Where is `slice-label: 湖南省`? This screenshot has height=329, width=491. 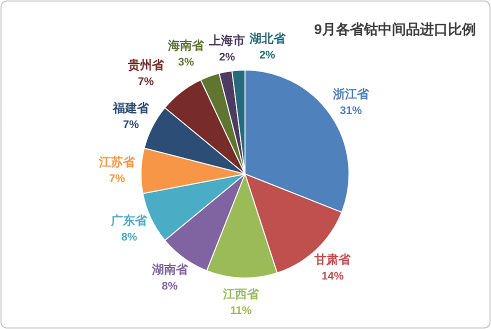
slice-label: 湖南省 is located at coordinates (169, 269).